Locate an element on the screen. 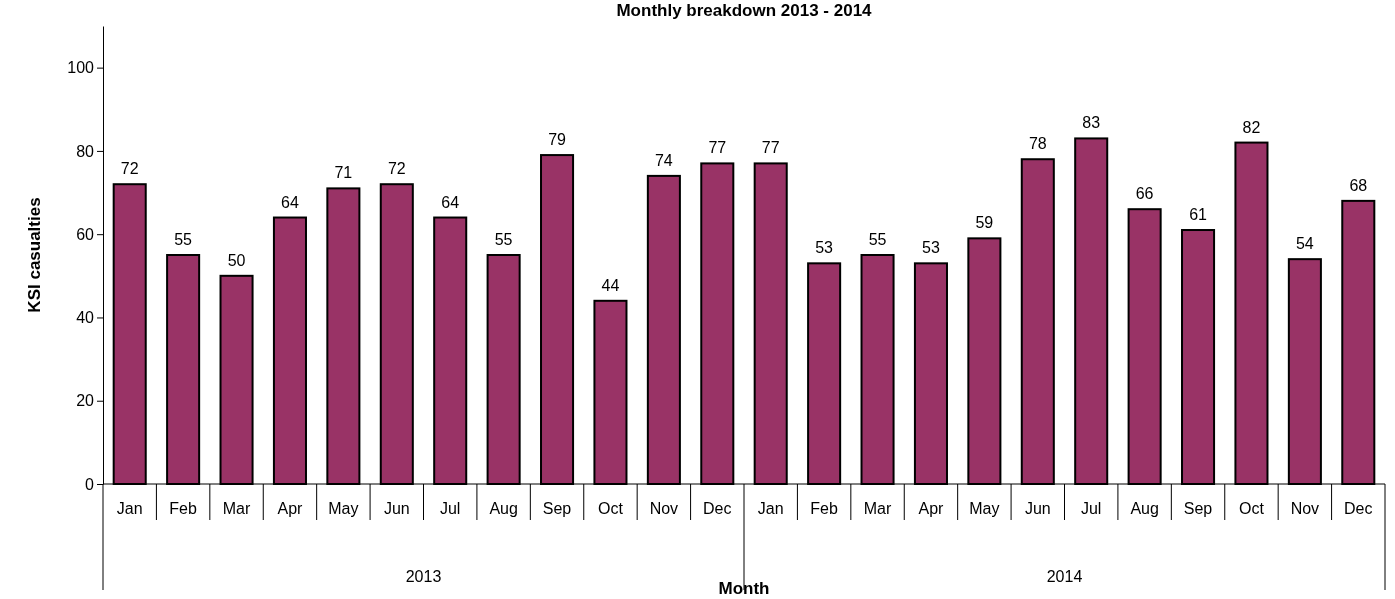  y-tick-label: 20 is located at coordinates (85, 401).